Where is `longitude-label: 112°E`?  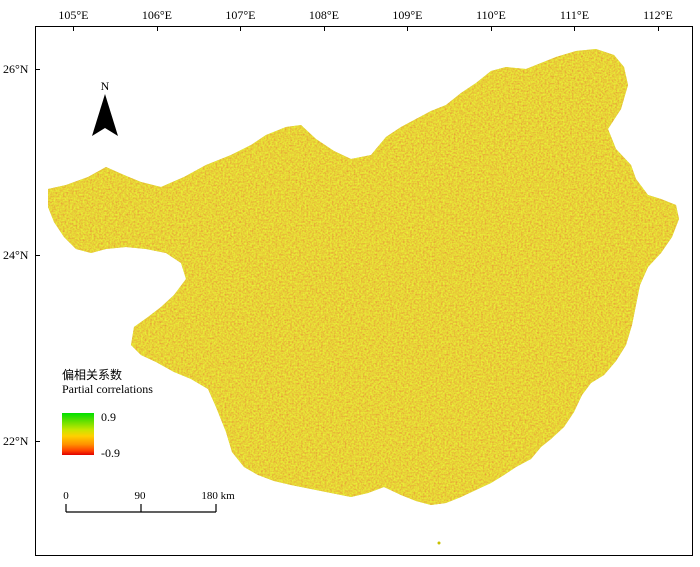
longitude-label: 112°E is located at coordinates (658, 15).